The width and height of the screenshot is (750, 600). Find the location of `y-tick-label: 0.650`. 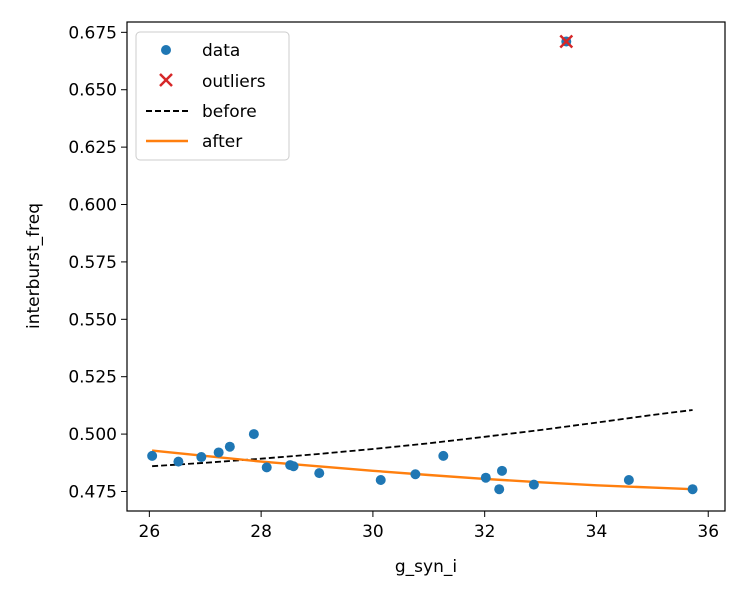

y-tick-label: 0.650 is located at coordinates (92, 91).